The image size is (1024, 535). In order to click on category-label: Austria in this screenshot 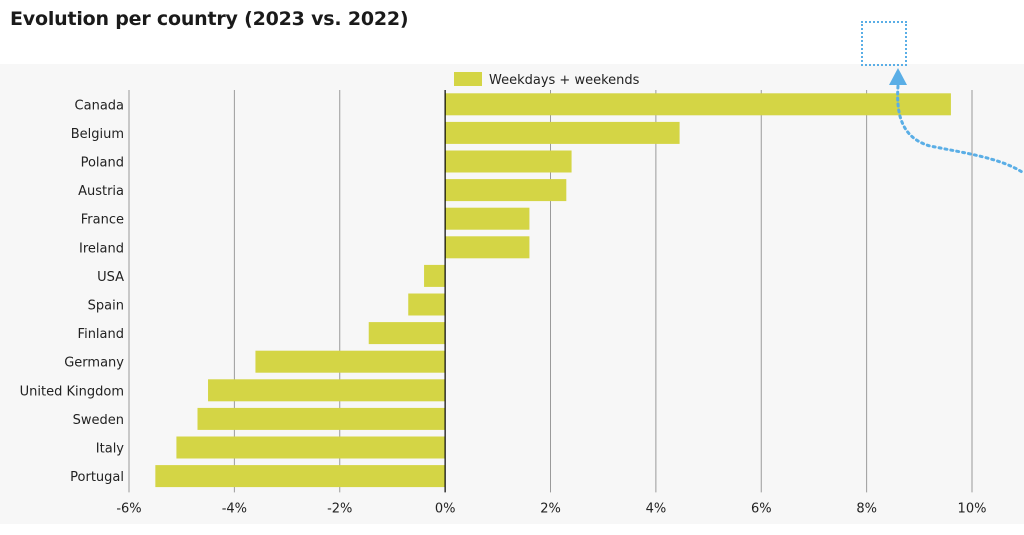, I will do `click(101, 191)`.